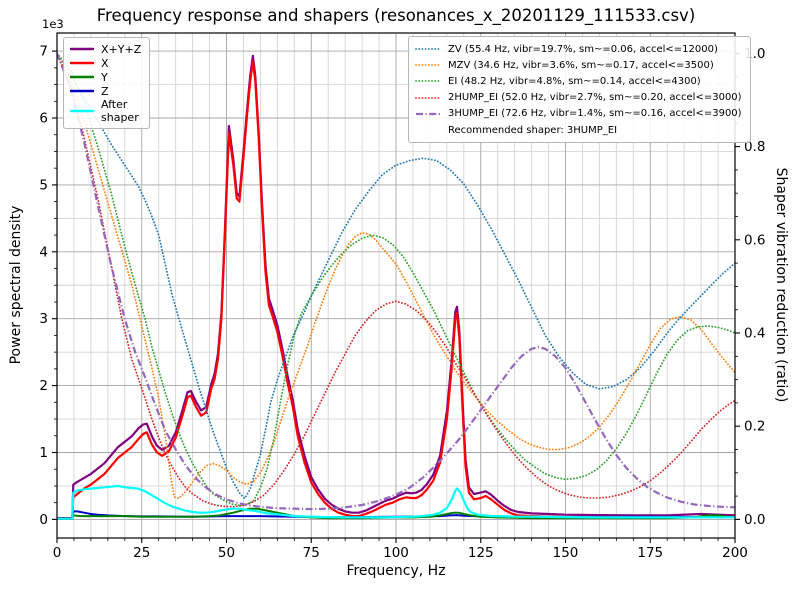 This screenshot has width=800, height=600. Describe the element at coordinates (566, 553) in the screenshot. I see `x-tick-label: 150` at that location.